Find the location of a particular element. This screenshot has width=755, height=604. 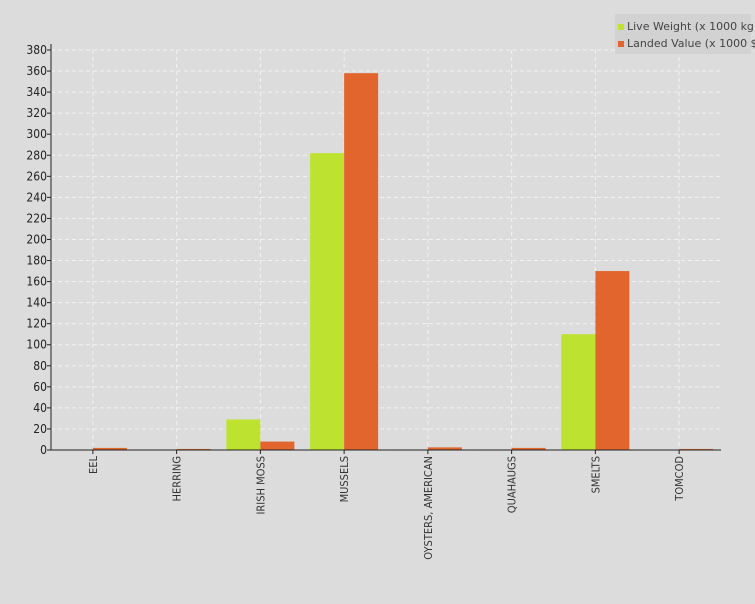

y-tick-label-20: 20 is located at coordinates (40, 429).